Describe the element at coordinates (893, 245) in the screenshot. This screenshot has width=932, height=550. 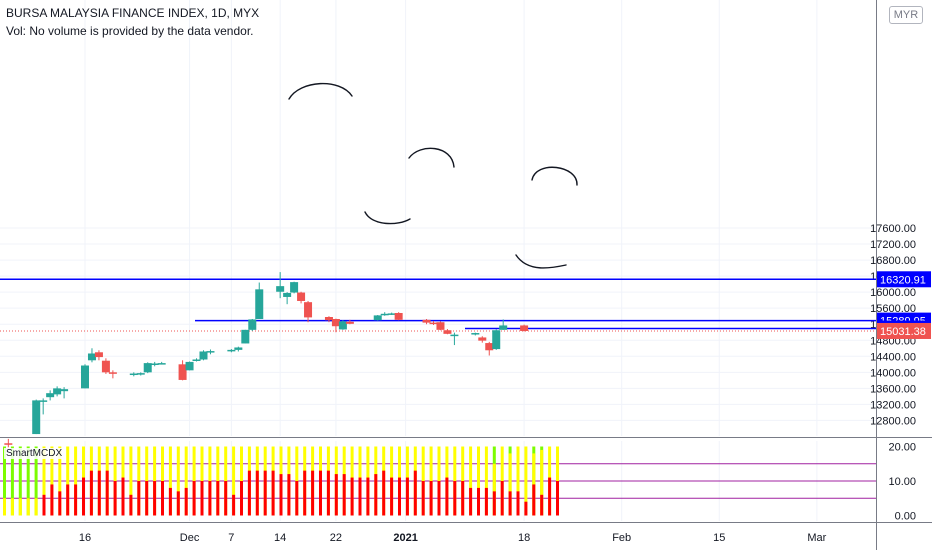
I see `price-tick-label: 17200.00` at that location.